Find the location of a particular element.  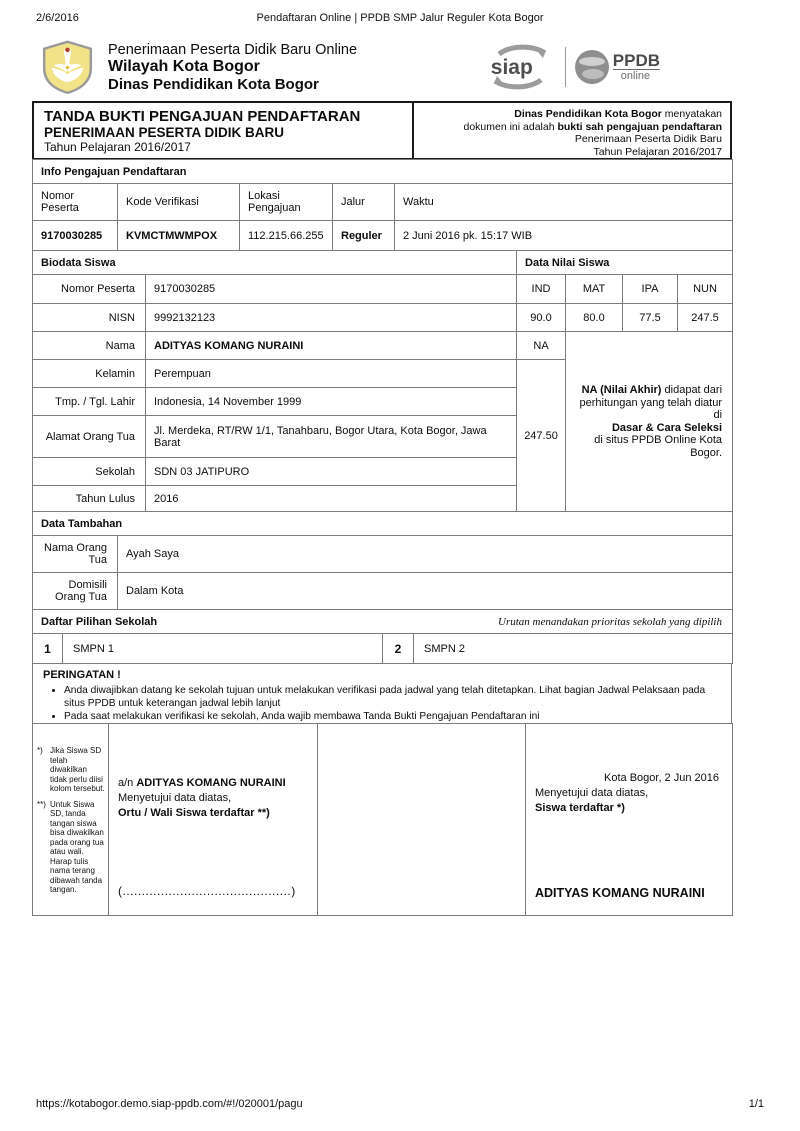

table-row: Domisili Orang Tua Dalam Kota is located at coordinates (382, 591).